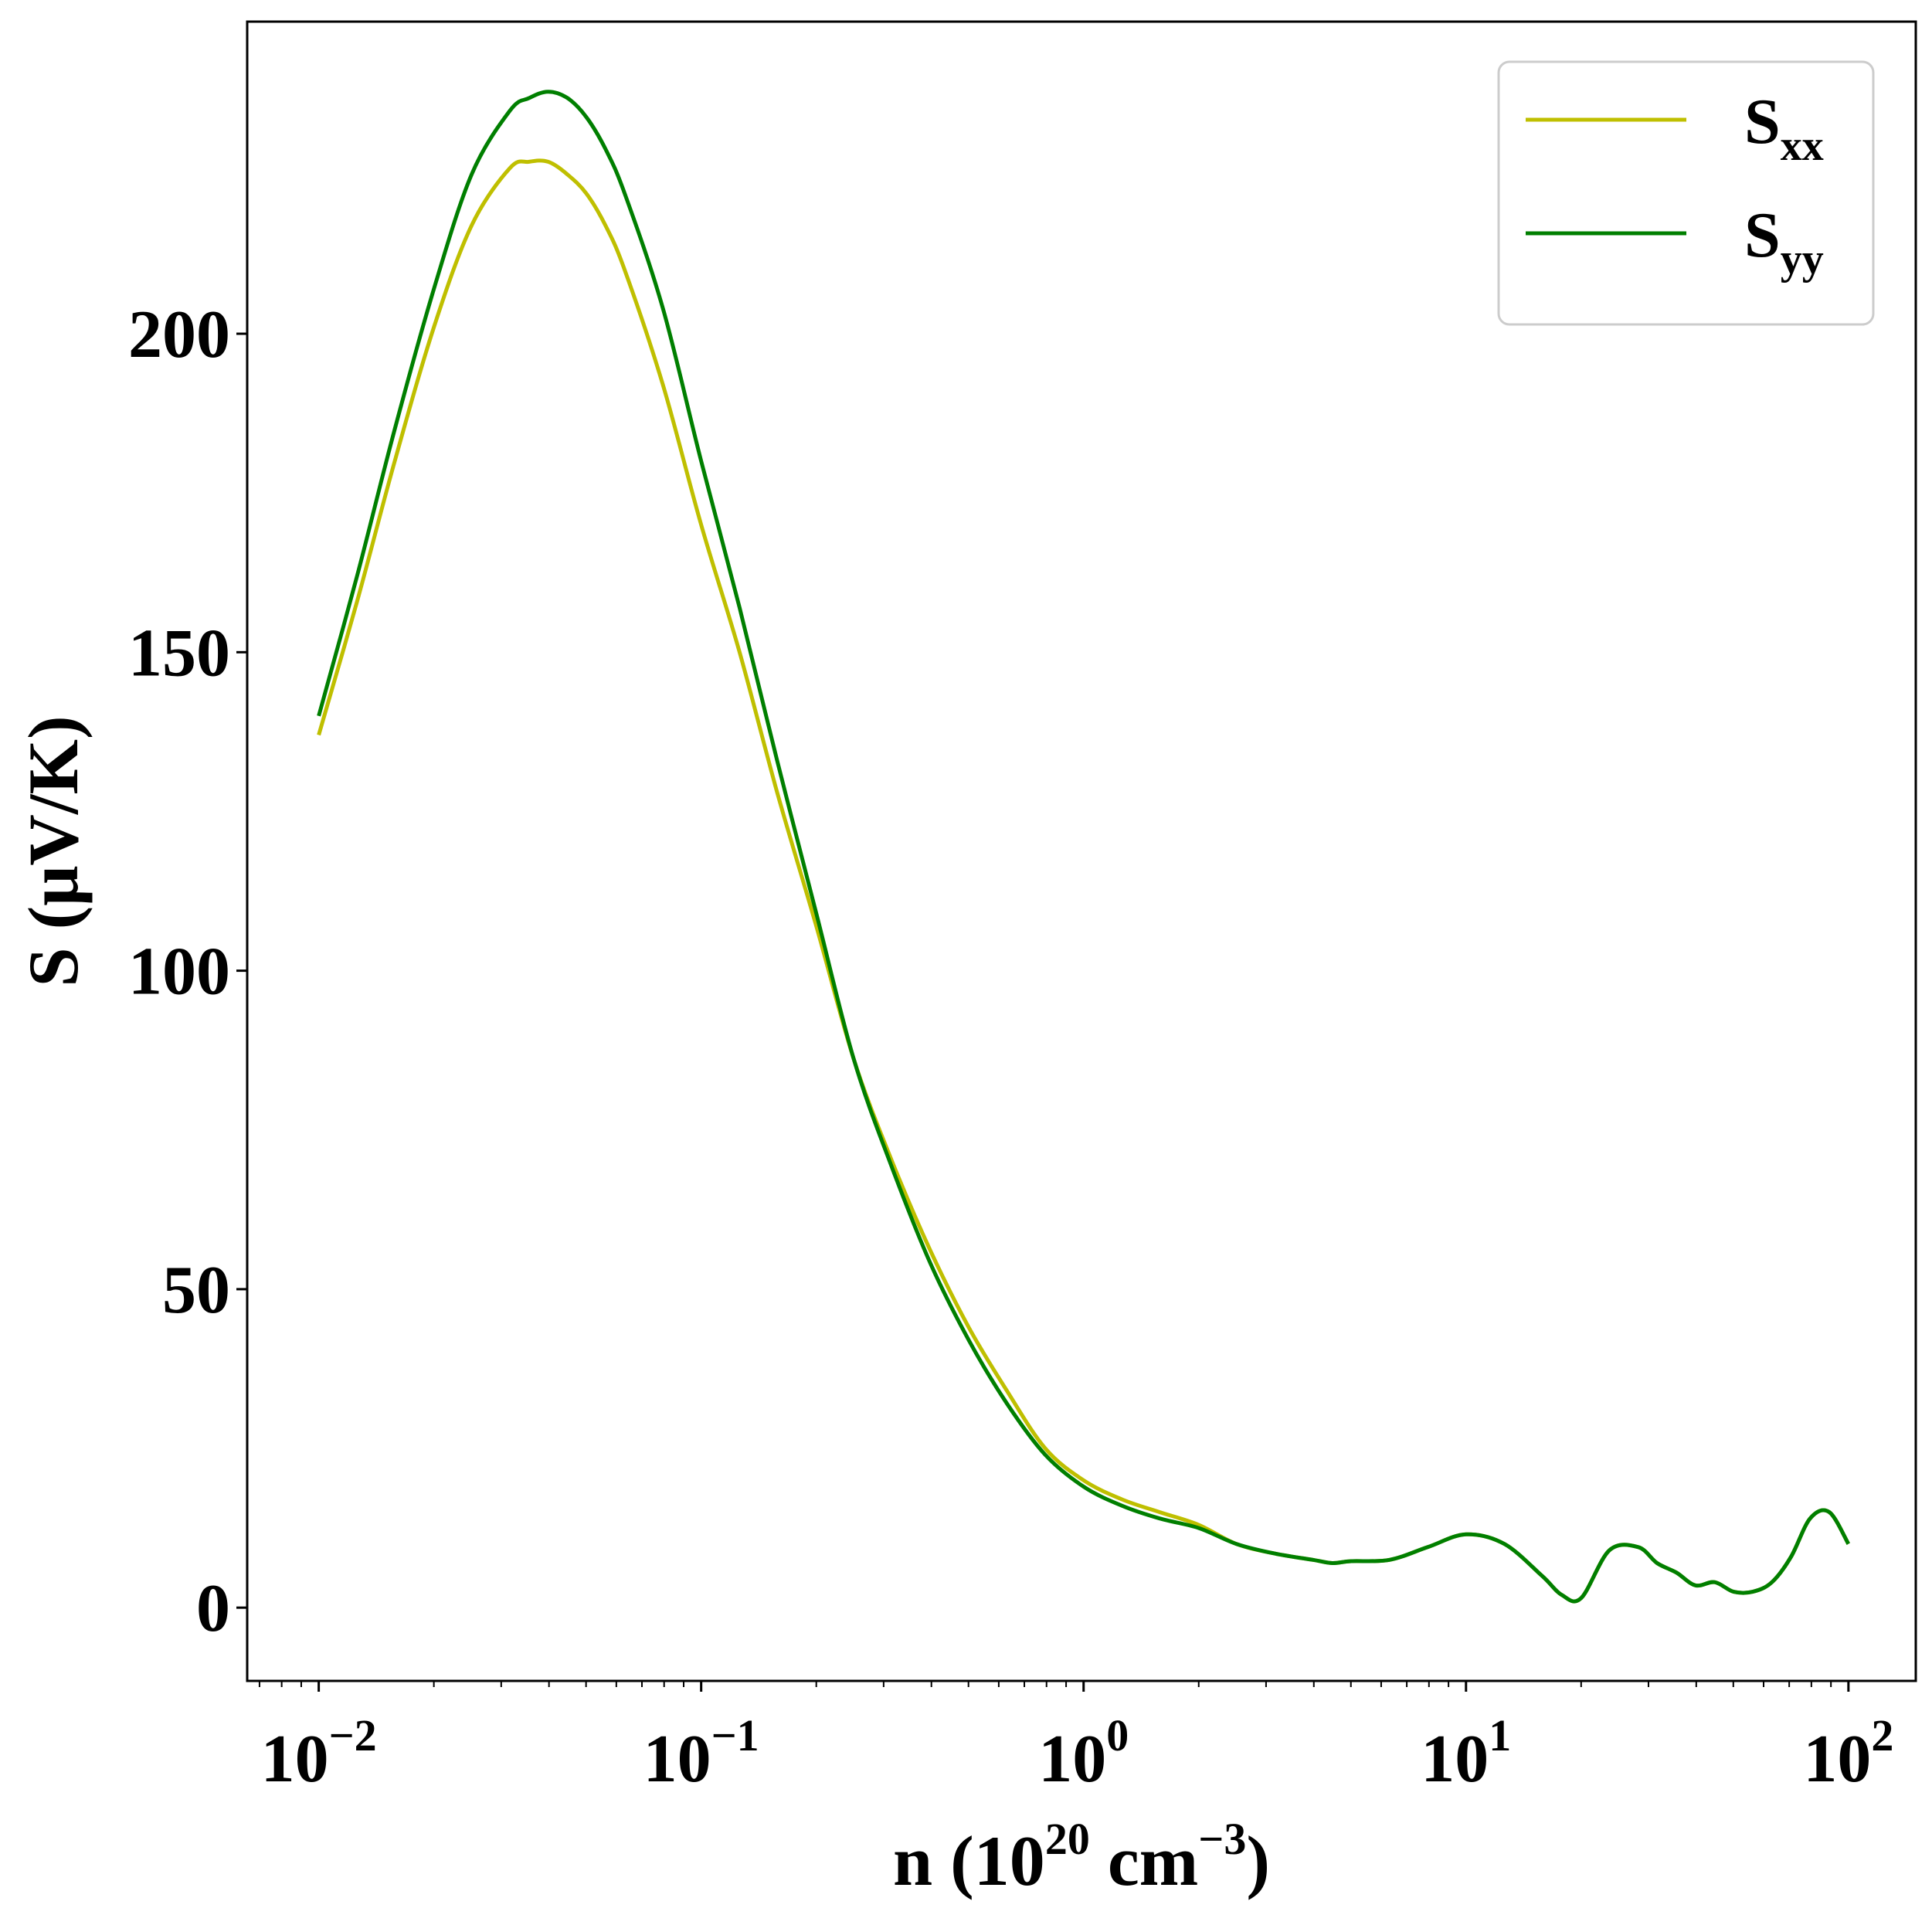  What do you see at coordinates (1258, 1861) in the screenshot?
I see `x-axis-label-suffix: )` at bounding box center [1258, 1861].